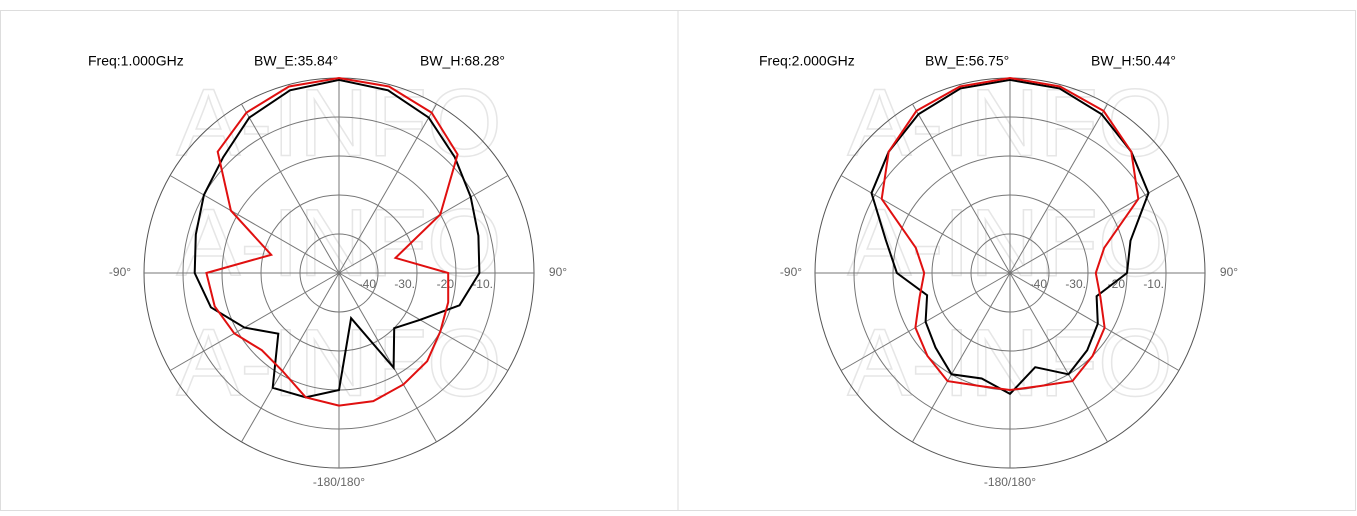  What do you see at coordinates (136, 61) in the screenshot?
I see `header-text: Freq:1.000GHz` at bounding box center [136, 61].